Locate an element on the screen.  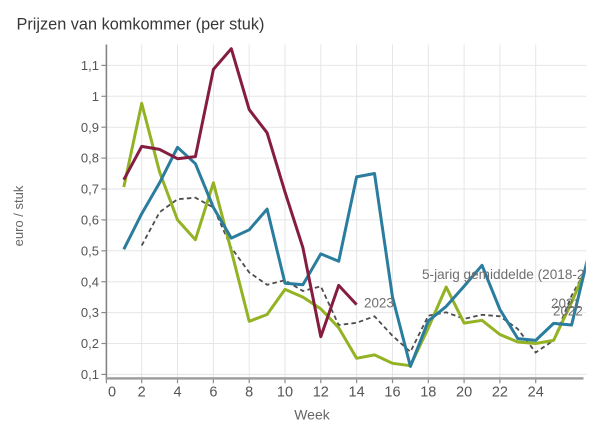
svg-text: 2021 is located at coordinates (566, 303).